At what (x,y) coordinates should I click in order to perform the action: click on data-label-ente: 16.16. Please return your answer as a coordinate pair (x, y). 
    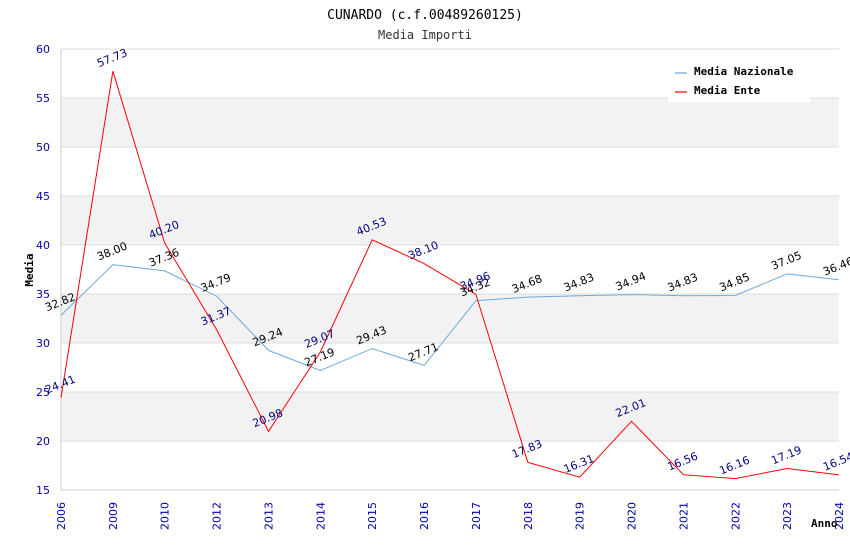
    Looking at the image, I should click on (735, 466).